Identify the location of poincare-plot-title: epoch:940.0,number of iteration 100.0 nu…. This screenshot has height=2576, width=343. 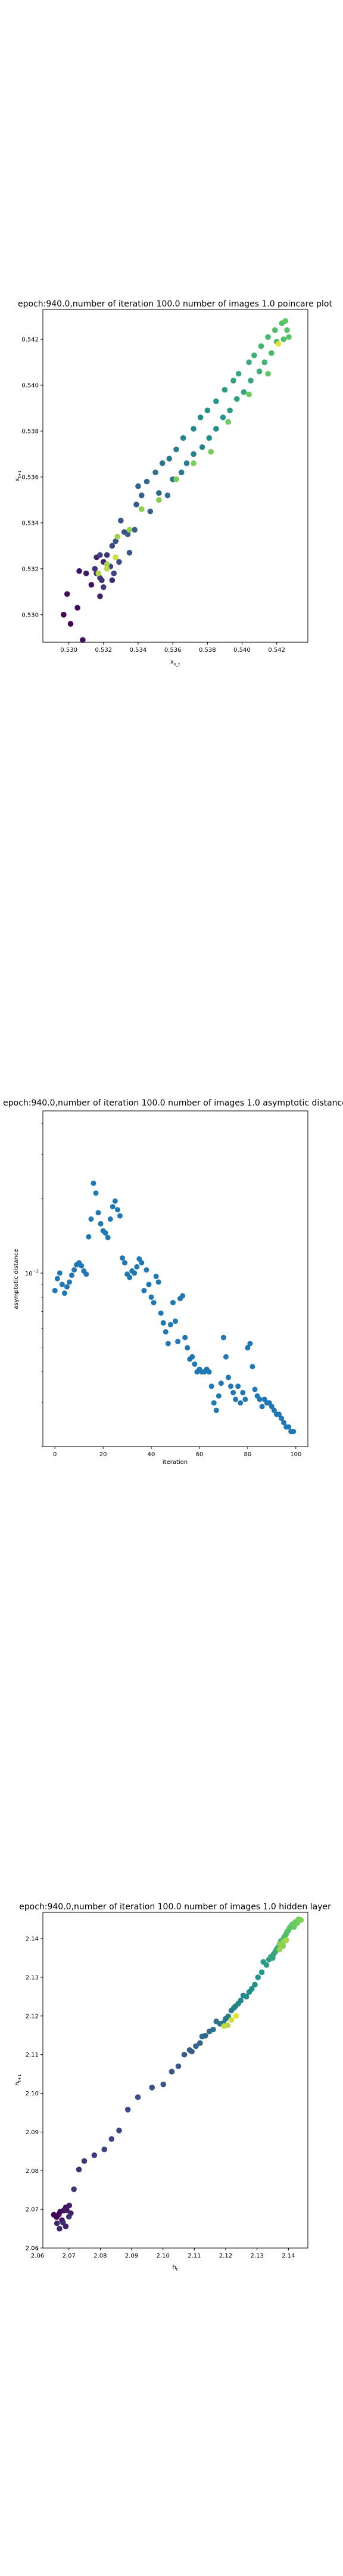
(175, 304).